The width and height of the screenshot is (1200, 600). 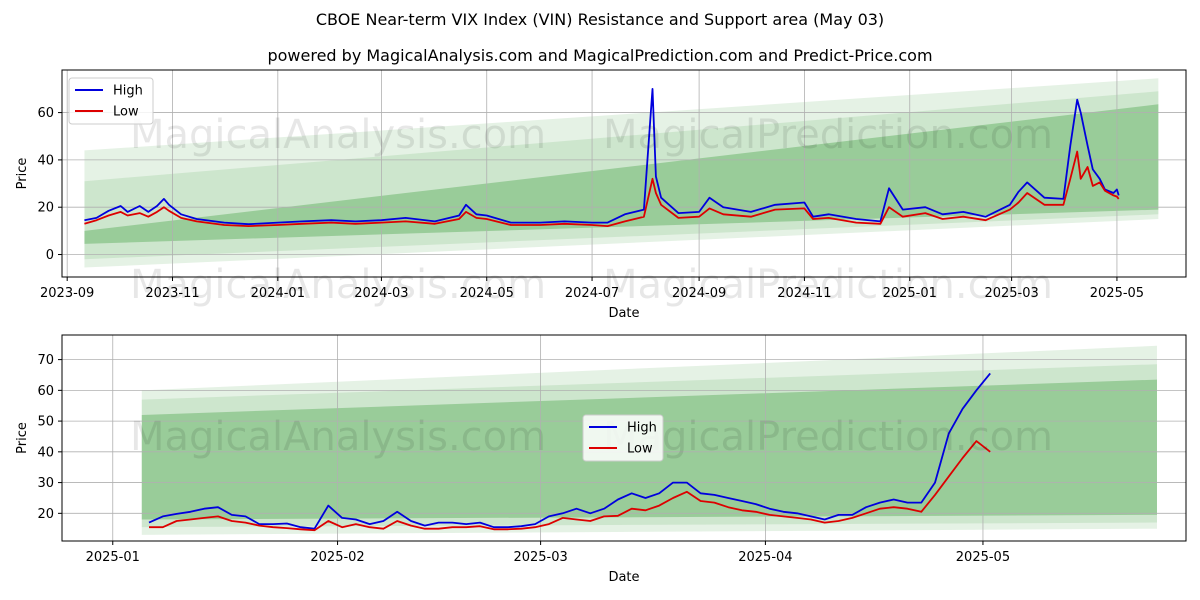 I want to click on x-tick-label: 2024-09, so click(x=699, y=293).